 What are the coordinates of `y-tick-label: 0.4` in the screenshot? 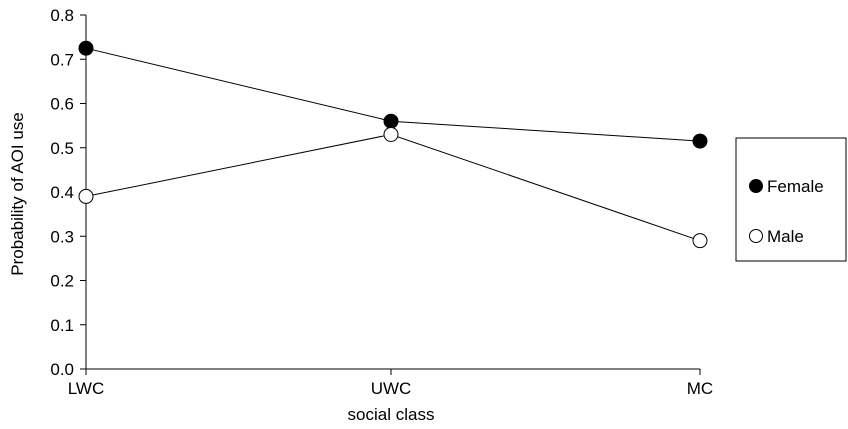 It's located at (62, 192).